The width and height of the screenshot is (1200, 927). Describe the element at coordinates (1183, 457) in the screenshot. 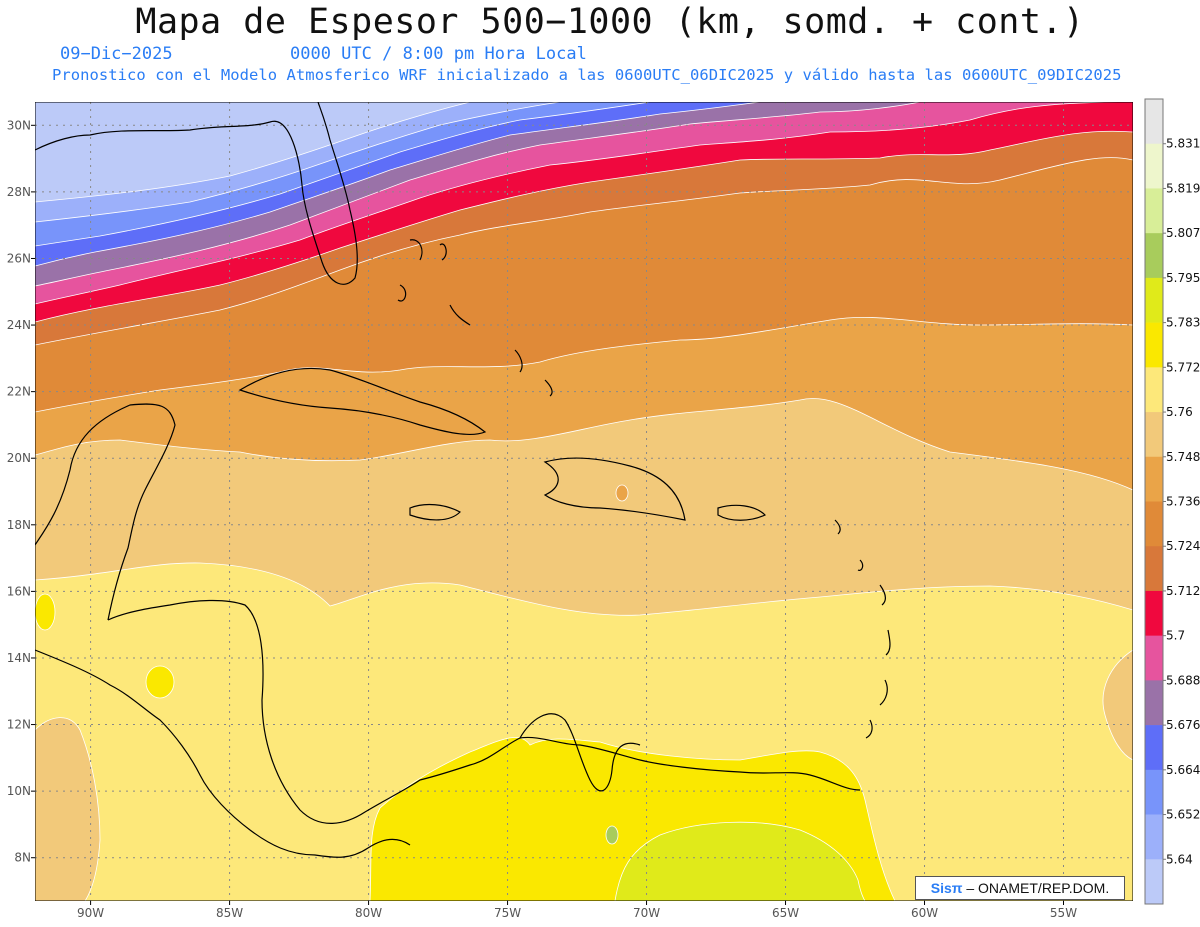

I see `colorbar-label: 5.748` at that location.